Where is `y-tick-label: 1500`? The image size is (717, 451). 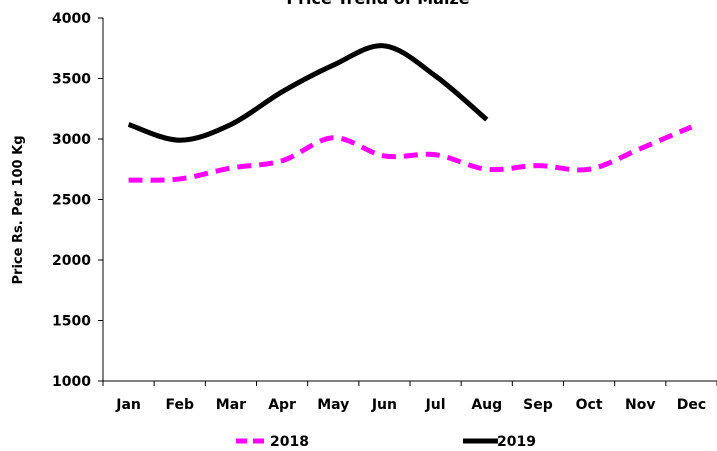
y-tick-label: 1500 is located at coordinates (71, 322).